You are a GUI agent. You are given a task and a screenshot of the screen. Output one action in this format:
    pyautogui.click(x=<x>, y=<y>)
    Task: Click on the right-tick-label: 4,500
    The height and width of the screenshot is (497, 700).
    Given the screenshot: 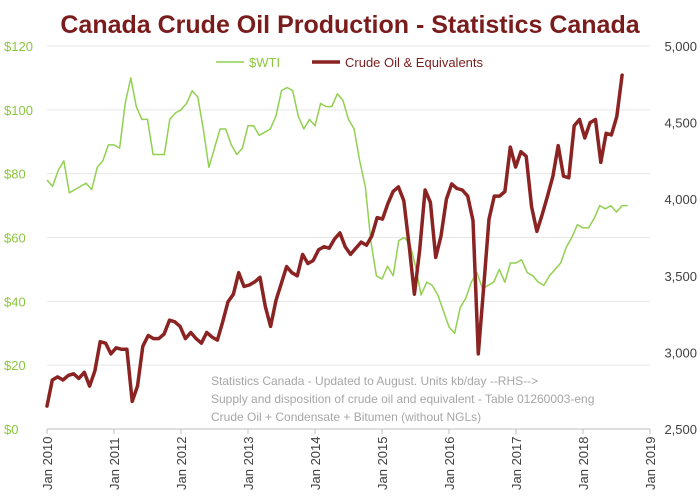 What is the action you would take?
    pyautogui.click(x=680, y=123)
    